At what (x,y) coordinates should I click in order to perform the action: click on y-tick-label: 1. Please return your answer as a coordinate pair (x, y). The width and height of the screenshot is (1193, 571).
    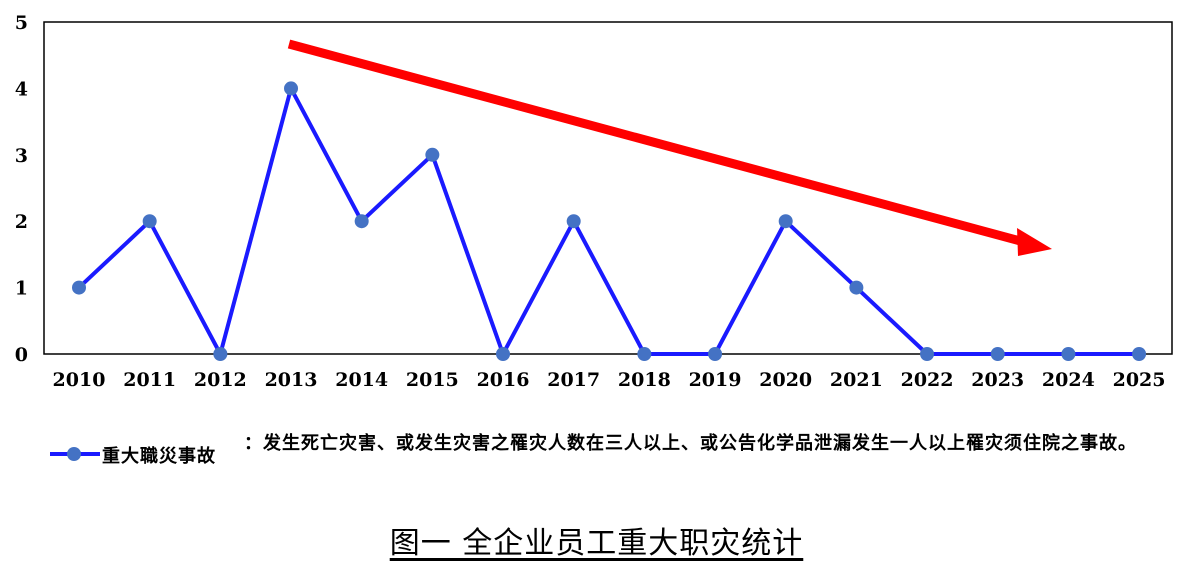
    Looking at the image, I should click on (21, 289).